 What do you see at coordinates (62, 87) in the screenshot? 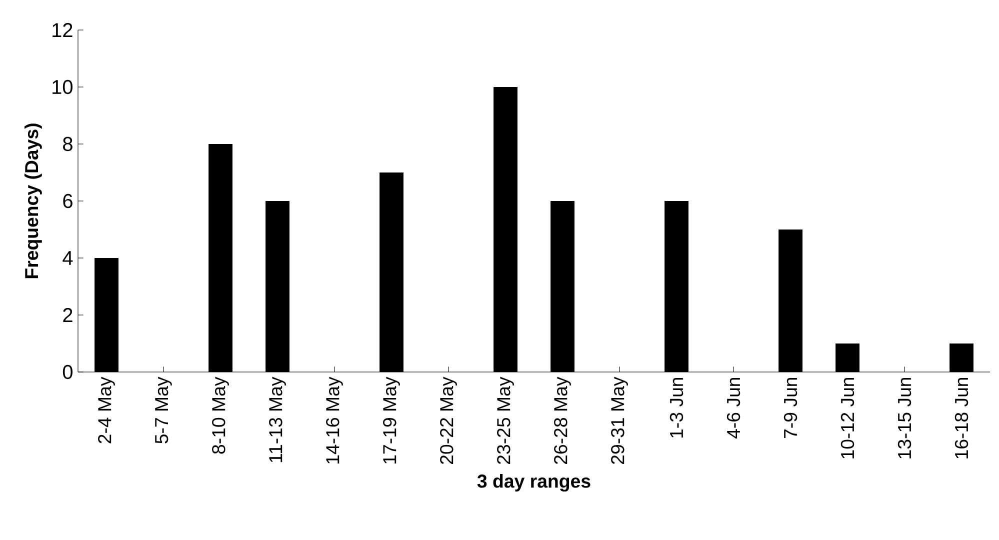
I see `y-tick-label: 10` at bounding box center [62, 87].